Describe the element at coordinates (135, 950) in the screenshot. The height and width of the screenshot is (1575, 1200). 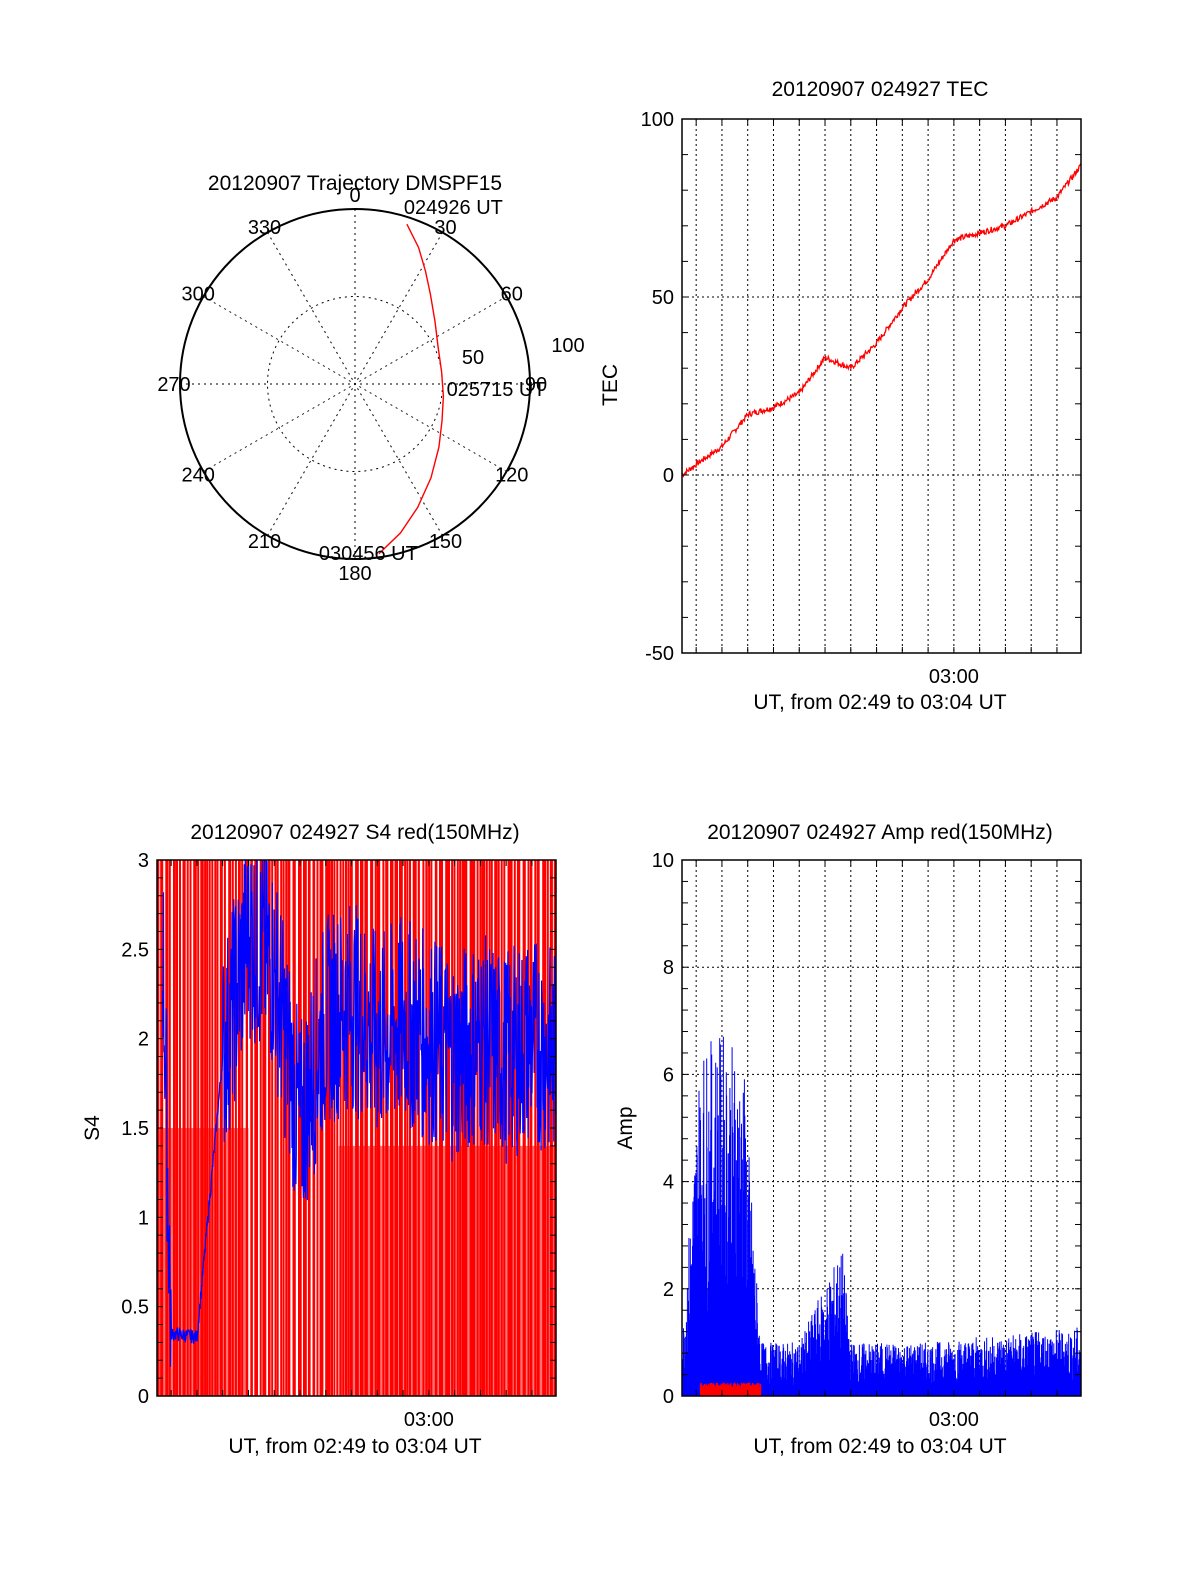
I see `y-tick-label: 2.5` at that location.